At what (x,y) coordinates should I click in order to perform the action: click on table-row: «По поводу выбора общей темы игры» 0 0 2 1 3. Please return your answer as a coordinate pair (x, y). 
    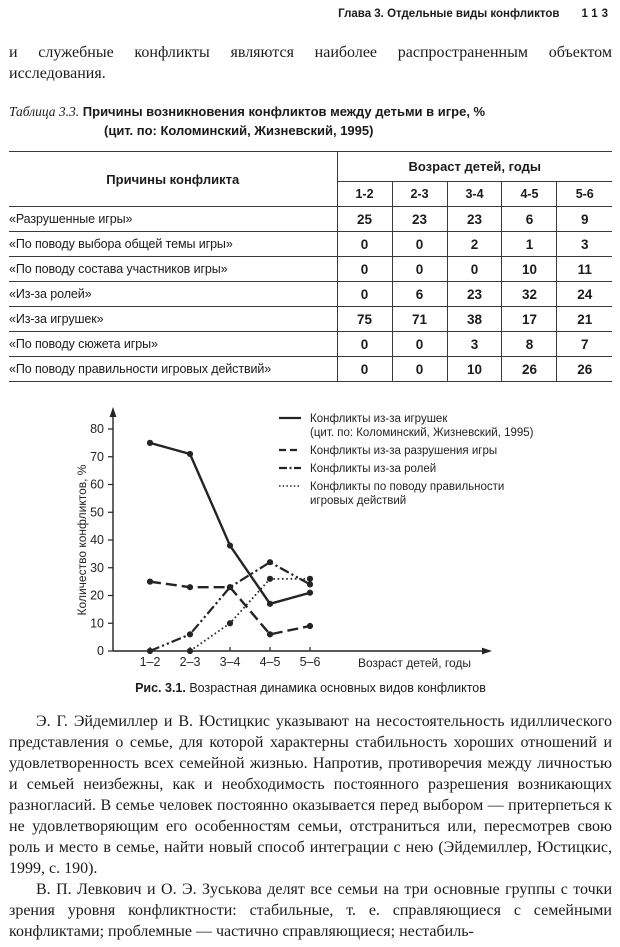
    Looking at the image, I should click on (310, 244).